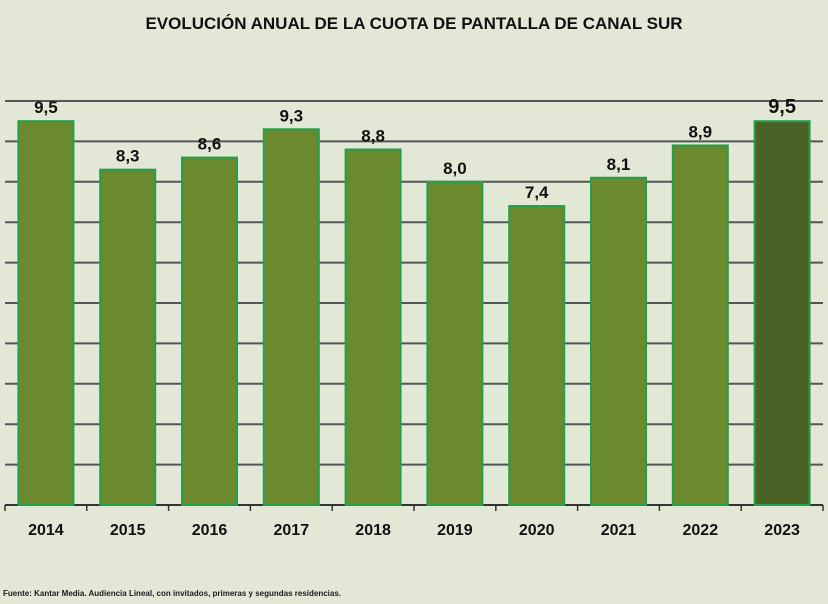 The width and height of the screenshot is (828, 604). What do you see at coordinates (700, 131) in the screenshot?
I see `data-label-2022: 8,9` at bounding box center [700, 131].